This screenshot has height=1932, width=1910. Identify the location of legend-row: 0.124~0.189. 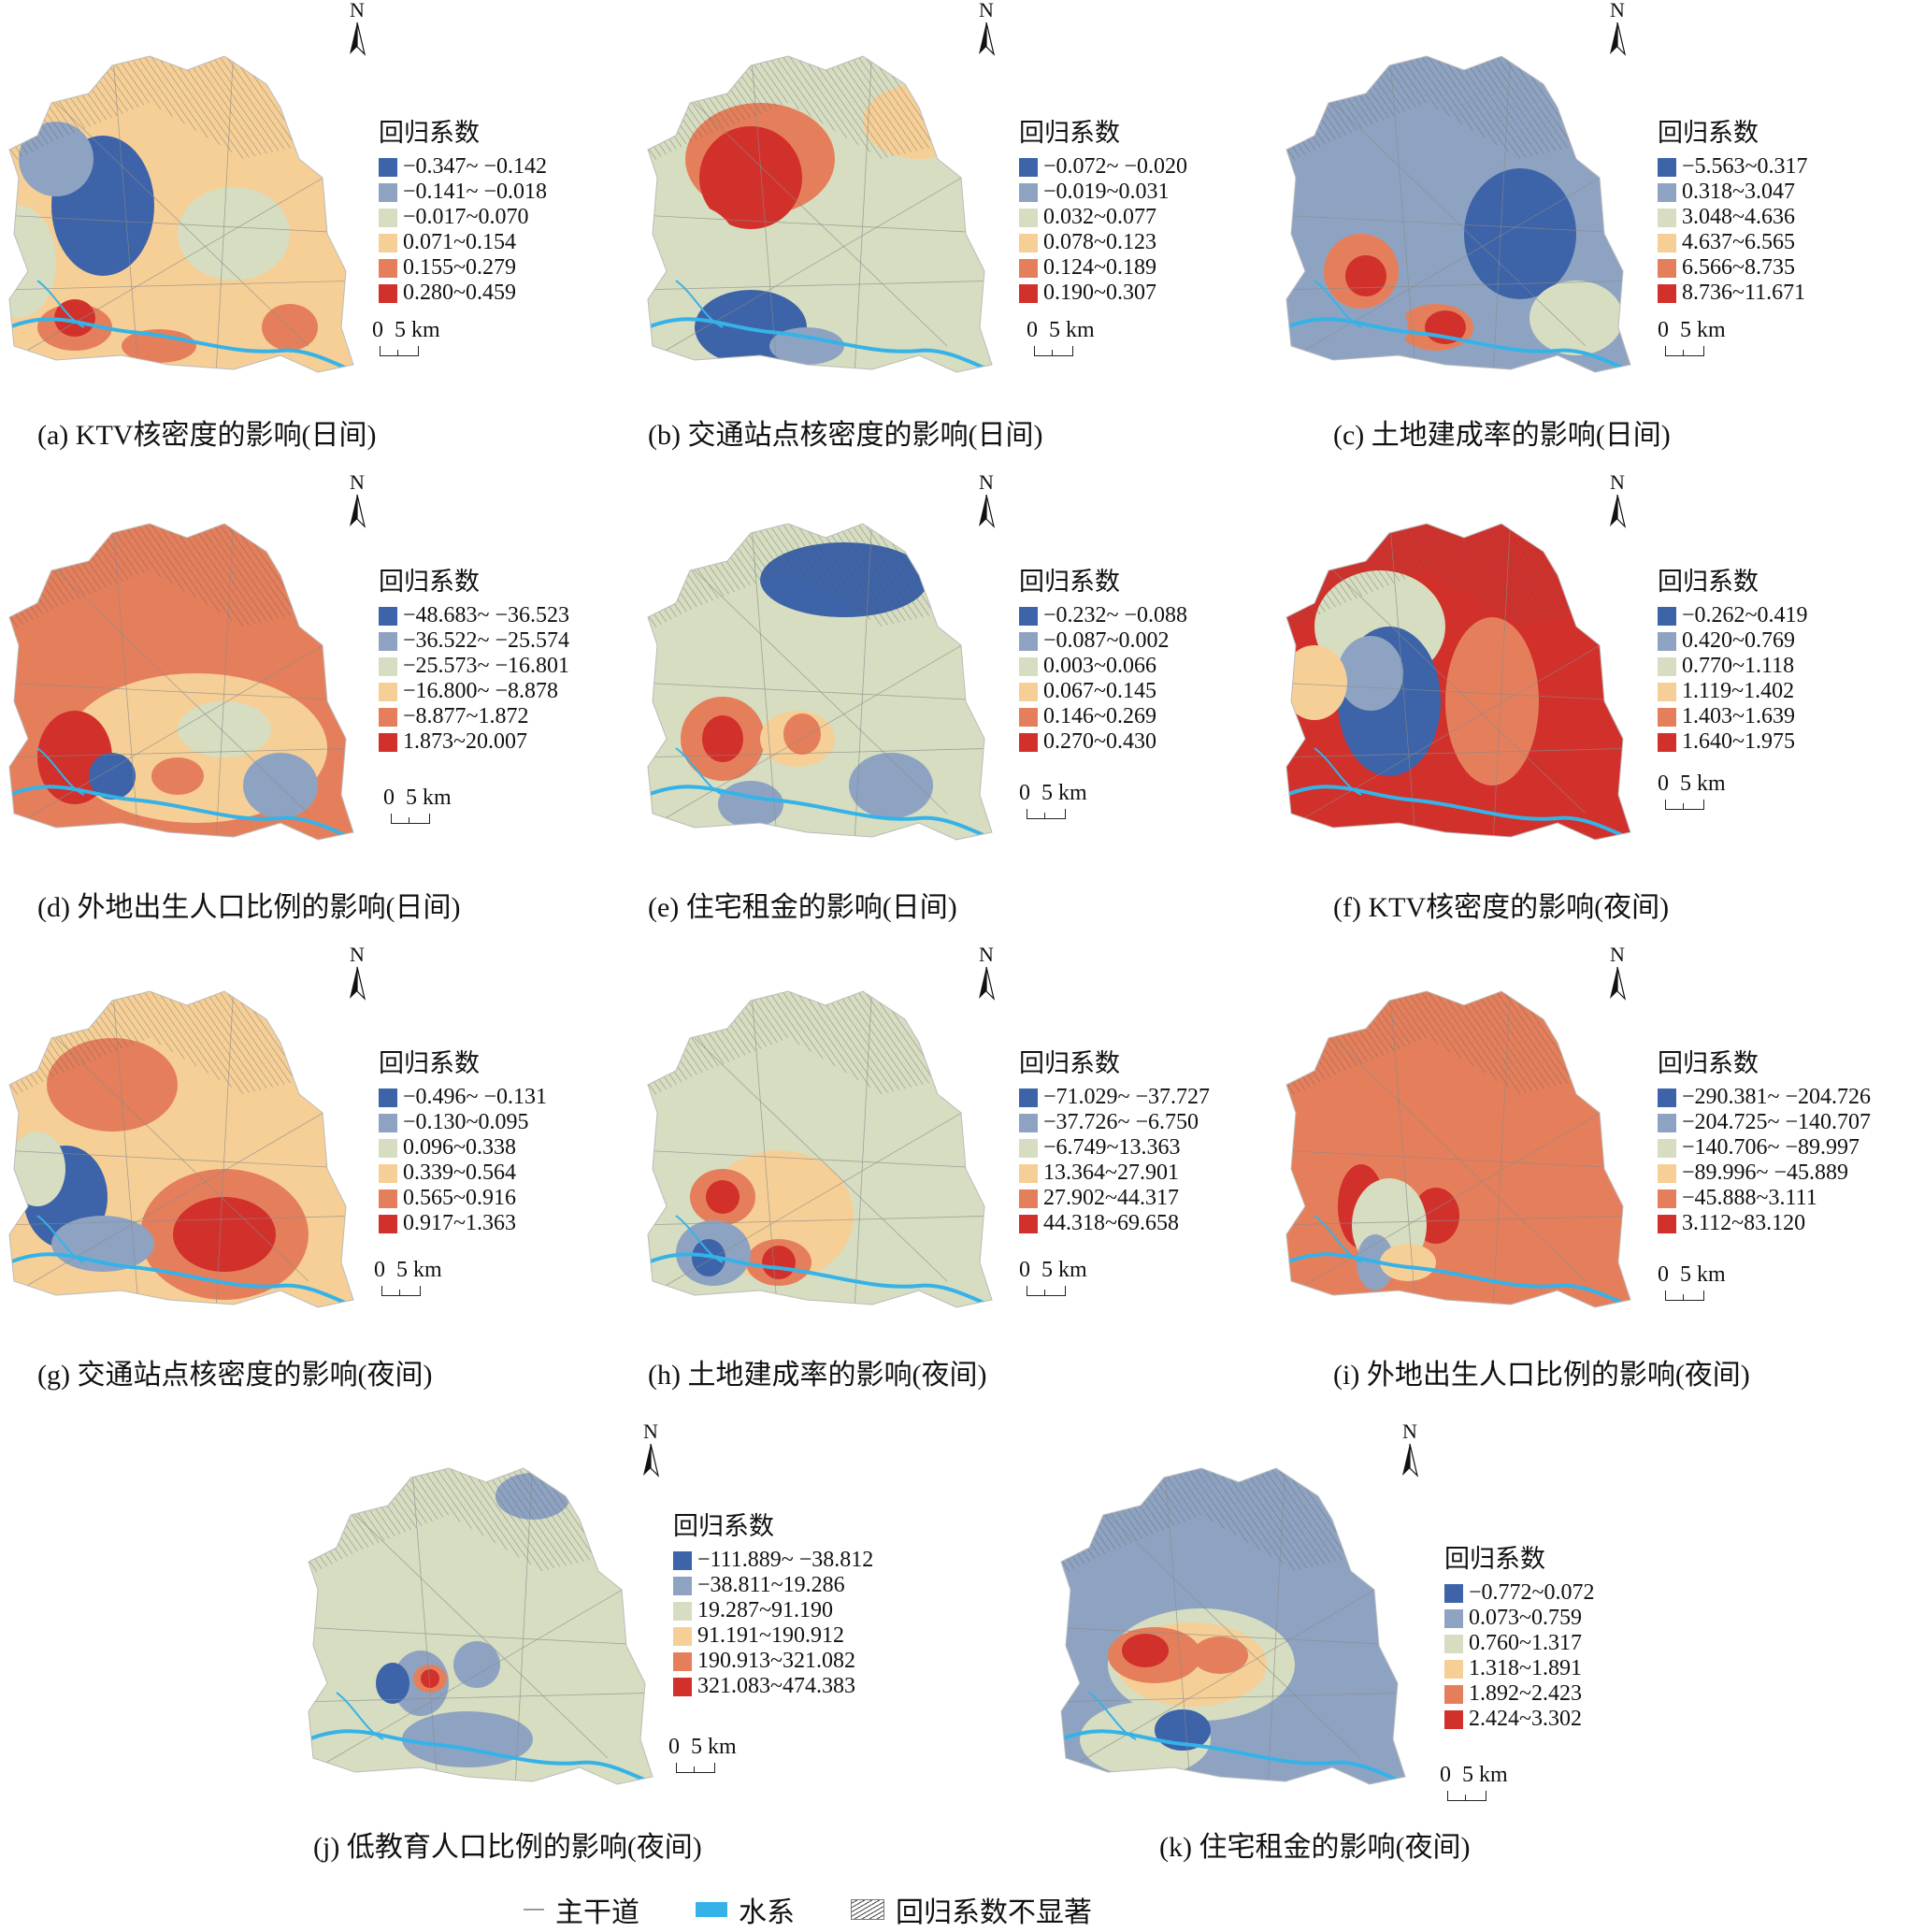
(1103, 268).